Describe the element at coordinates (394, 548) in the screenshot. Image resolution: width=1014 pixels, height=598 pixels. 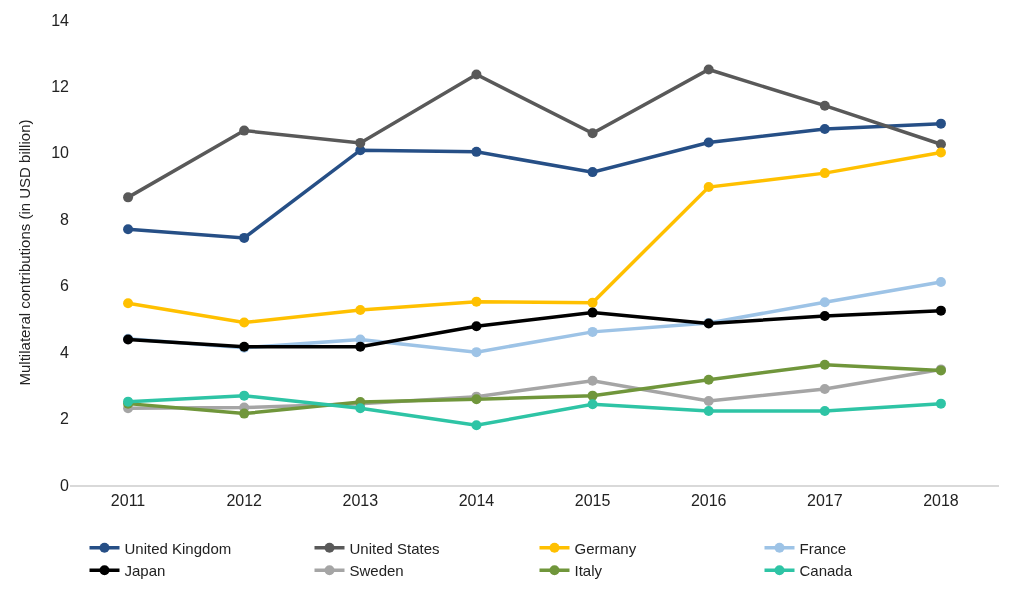
I see `legend-label: United States` at that location.